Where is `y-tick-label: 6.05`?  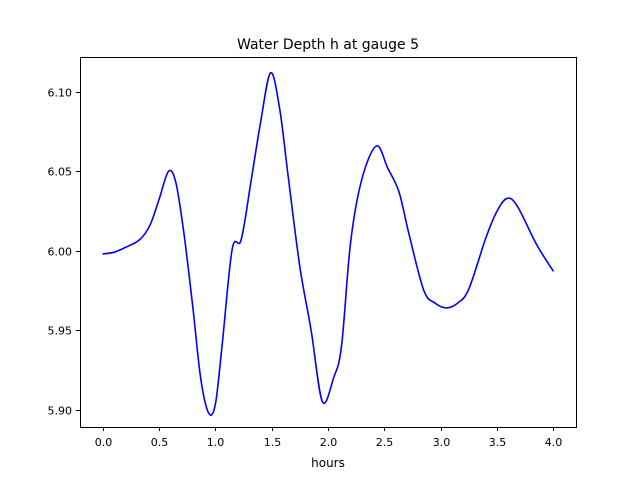
y-tick-label: 6.05 is located at coordinates (60, 172).